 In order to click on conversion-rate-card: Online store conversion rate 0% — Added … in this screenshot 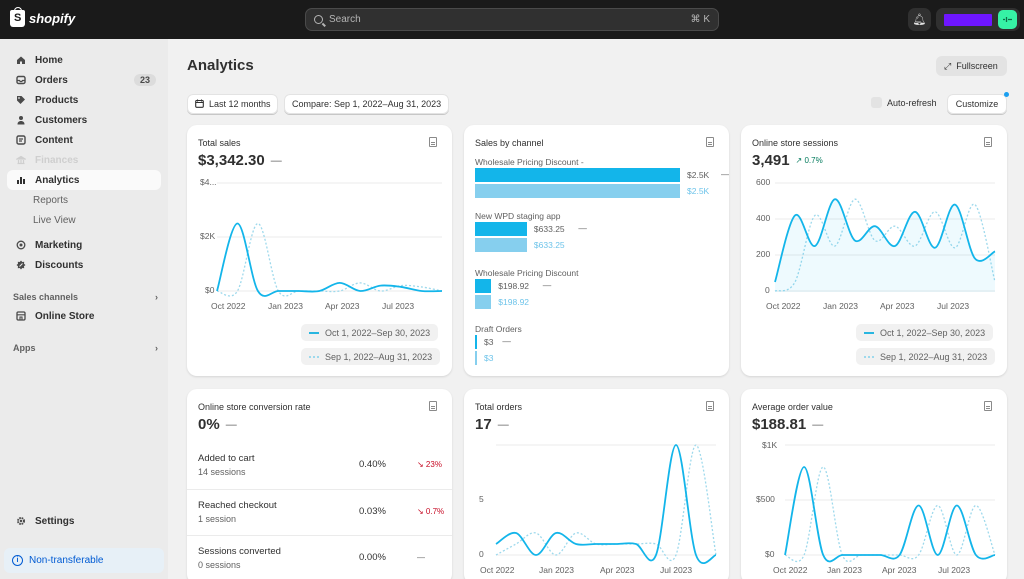, I will do `click(319, 484)`.